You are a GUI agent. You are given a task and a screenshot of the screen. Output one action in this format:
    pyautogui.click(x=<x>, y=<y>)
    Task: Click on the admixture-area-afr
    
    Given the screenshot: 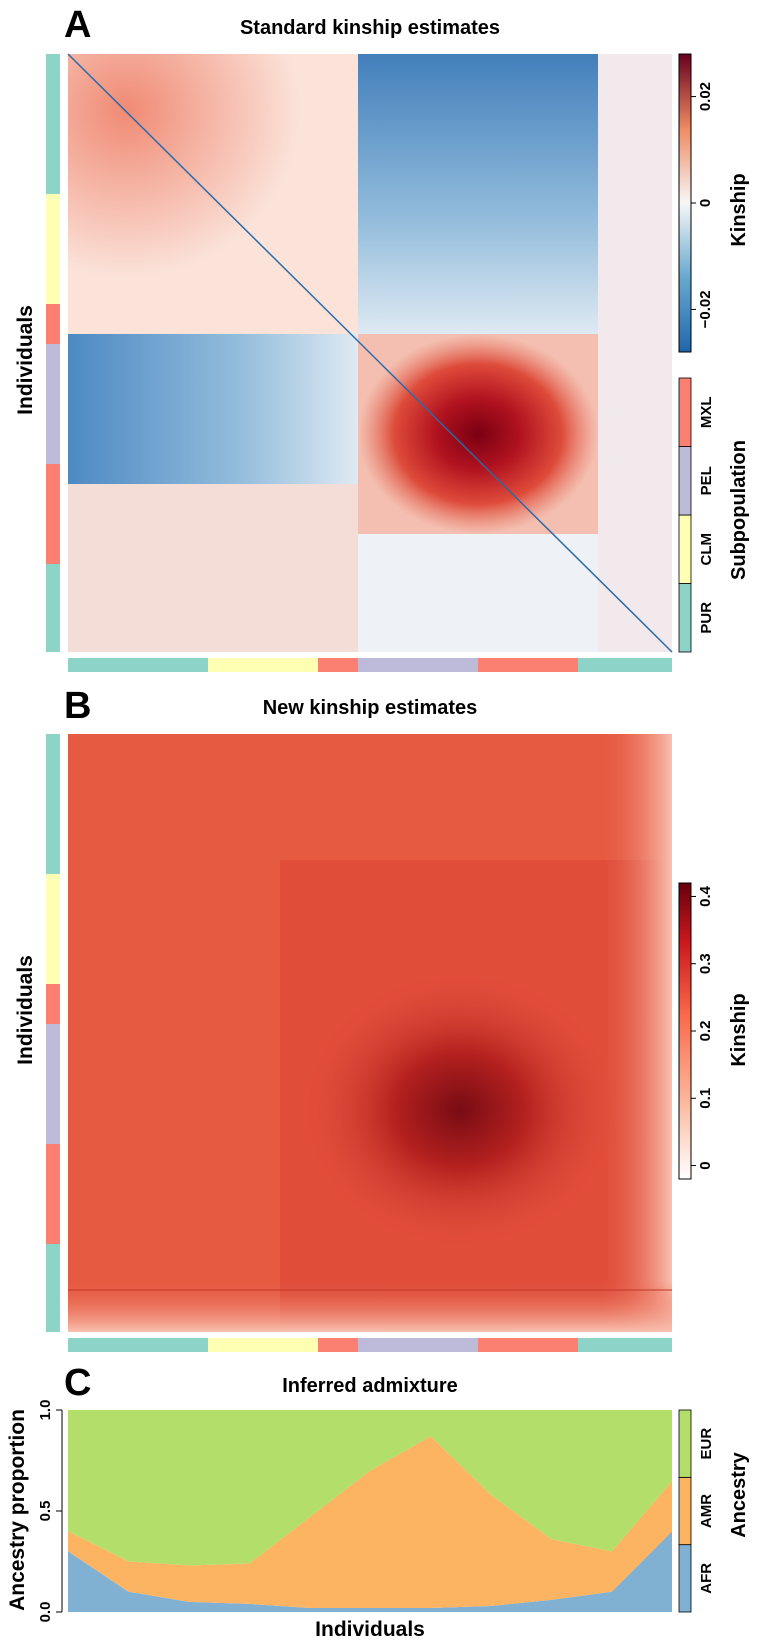 What is the action you would take?
    pyautogui.click(x=370, y=1571)
    